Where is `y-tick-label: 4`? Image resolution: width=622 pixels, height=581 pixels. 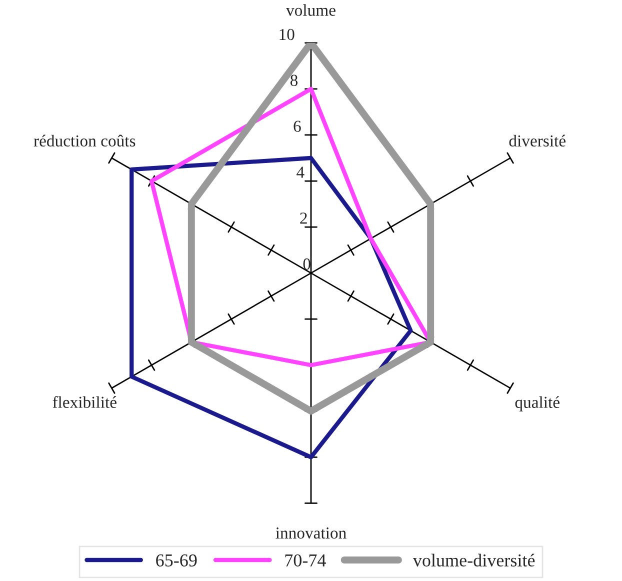
y-tick-label: 4 is located at coordinates (300, 172).